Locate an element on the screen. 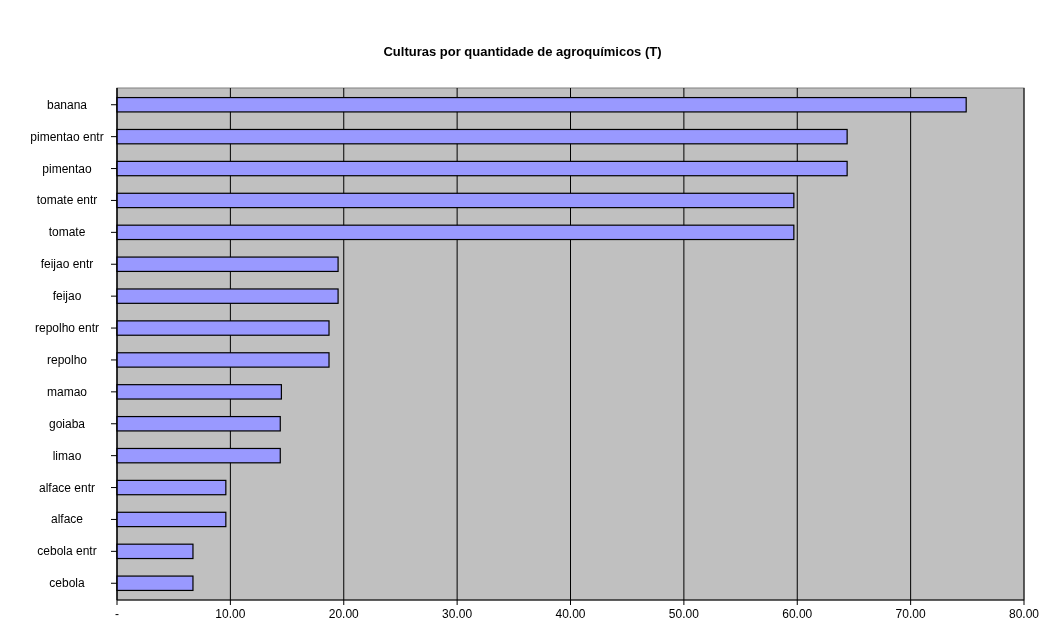 The height and width of the screenshot is (630, 1045). x-tick-label: 20.00 is located at coordinates (344, 614).